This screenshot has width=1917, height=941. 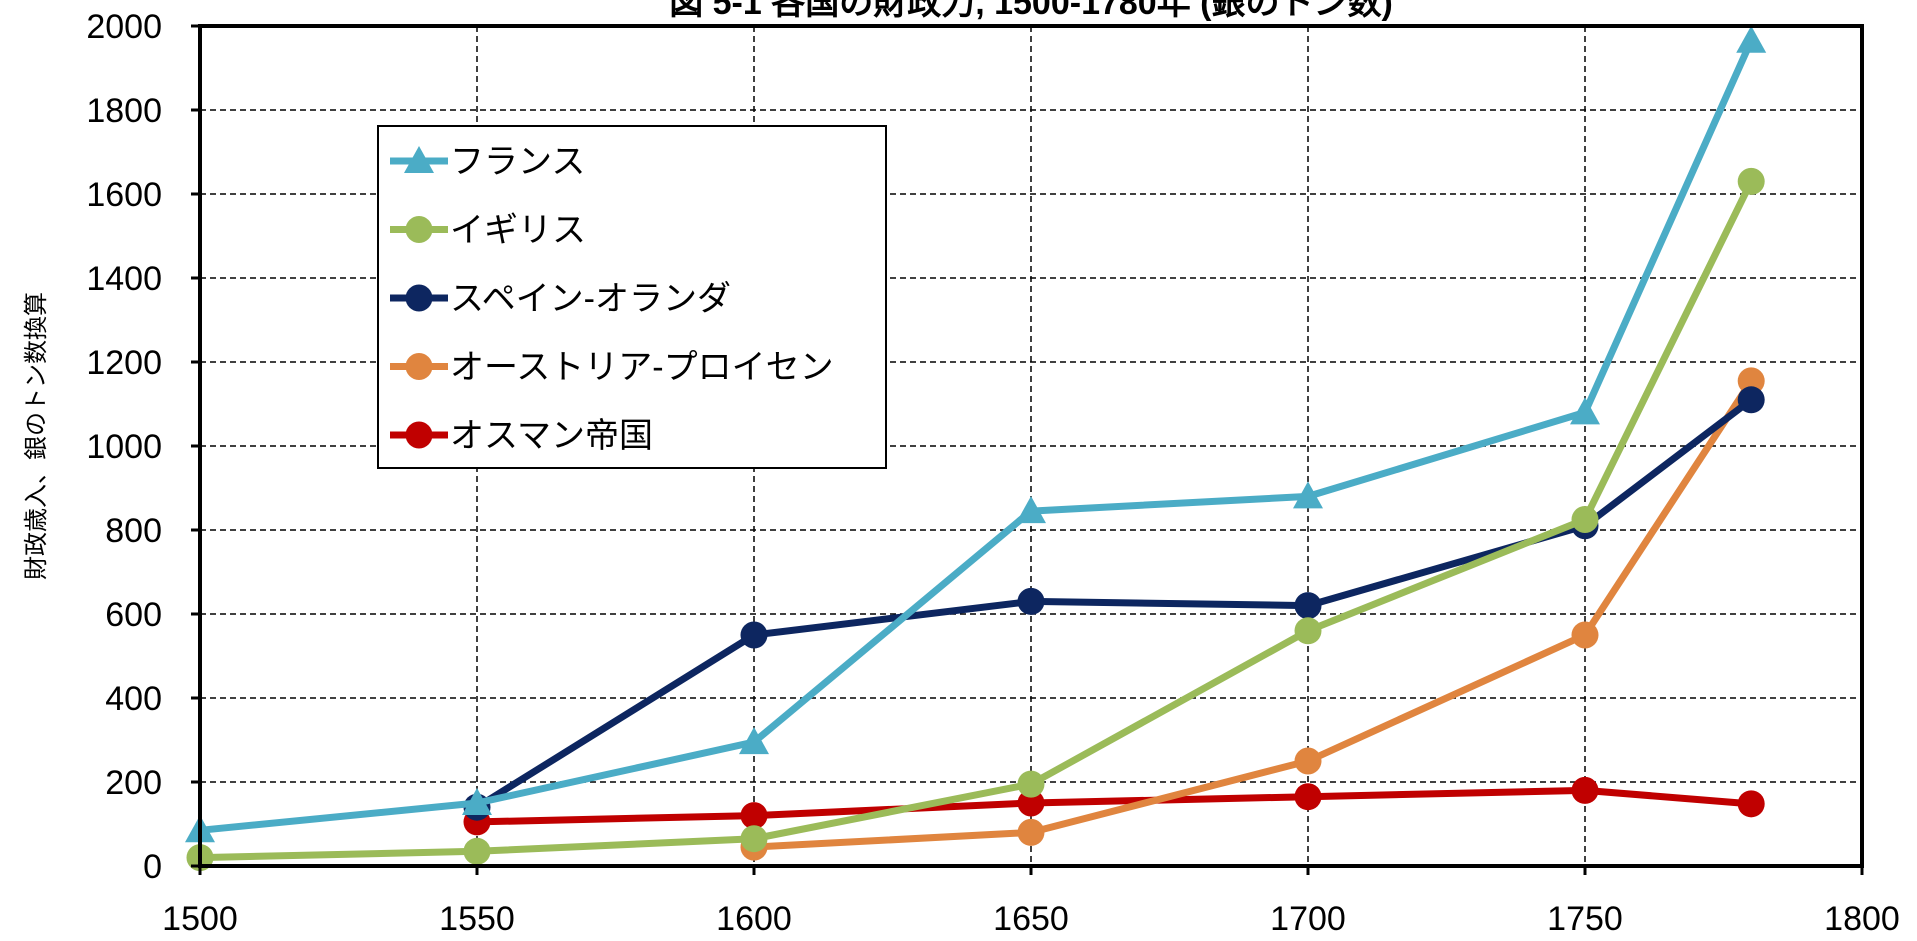 What do you see at coordinates (518, 231) in the screenshot?
I see `legend-label: イギリス` at bounding box center [518, 231].